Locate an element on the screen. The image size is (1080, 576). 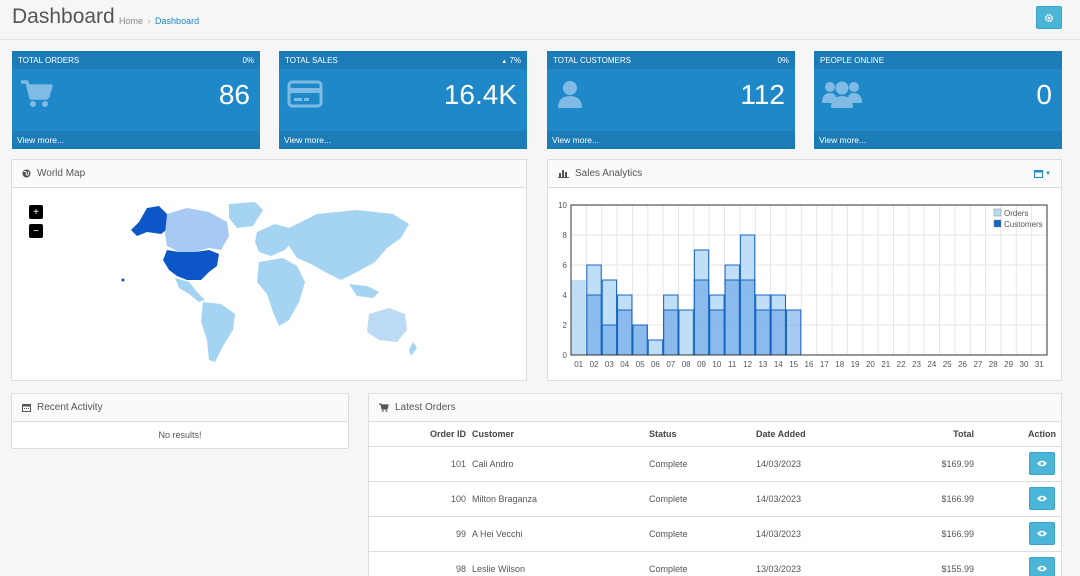
y-tick-label: 6 is located at coordinates (565, 265).